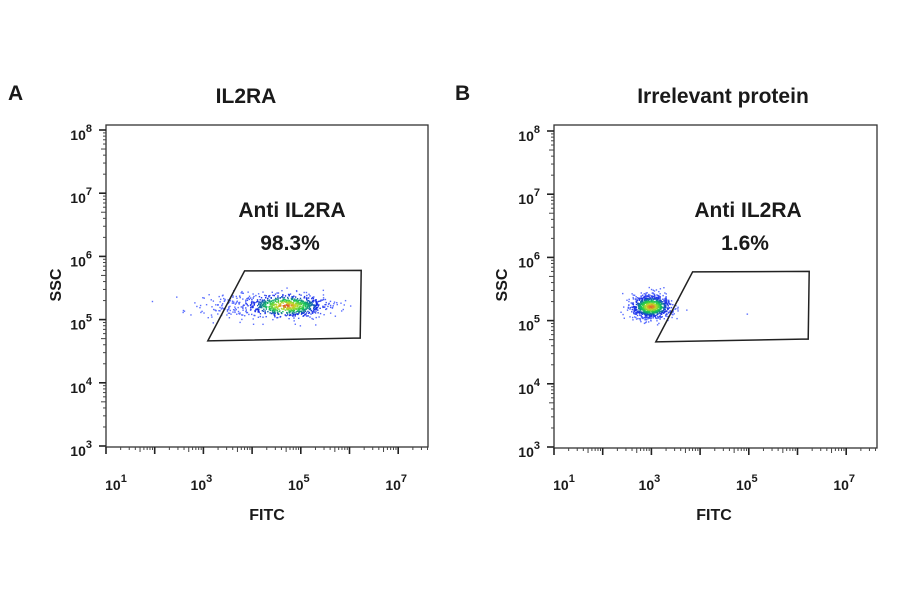 This screenshot has height=594, width=900. I want to click on y-tick-label: 10⁴, so click(81, 386).